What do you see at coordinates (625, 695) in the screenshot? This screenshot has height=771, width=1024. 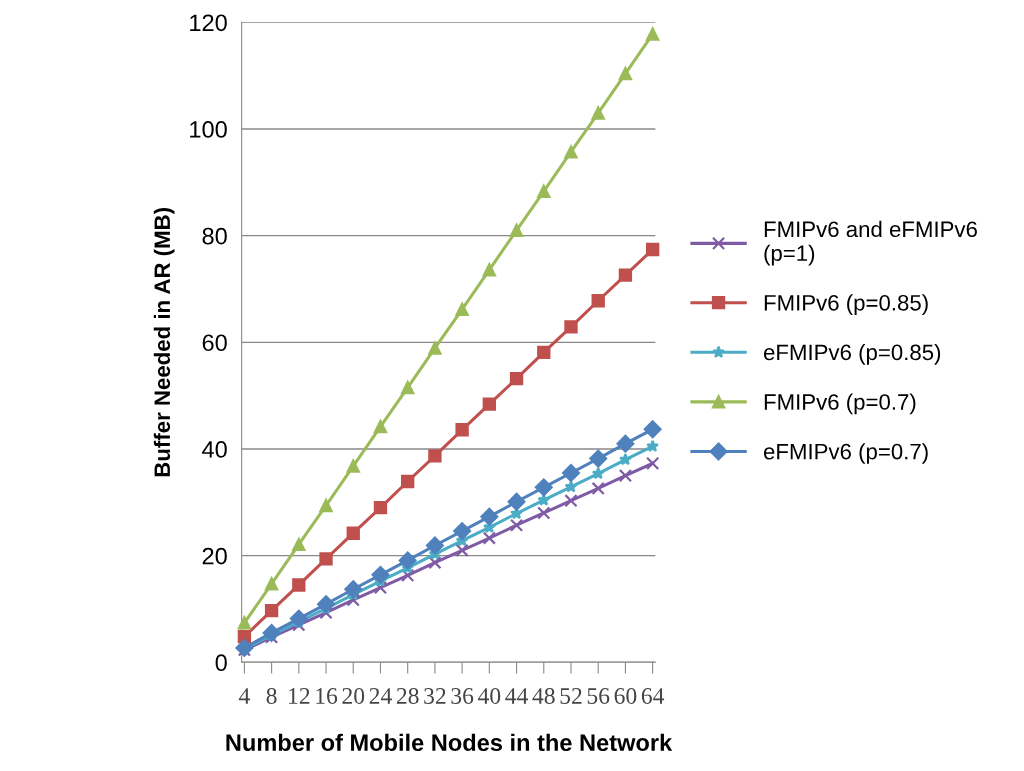 I see `x-tick-label: 60` at bounding box center [625, 695].